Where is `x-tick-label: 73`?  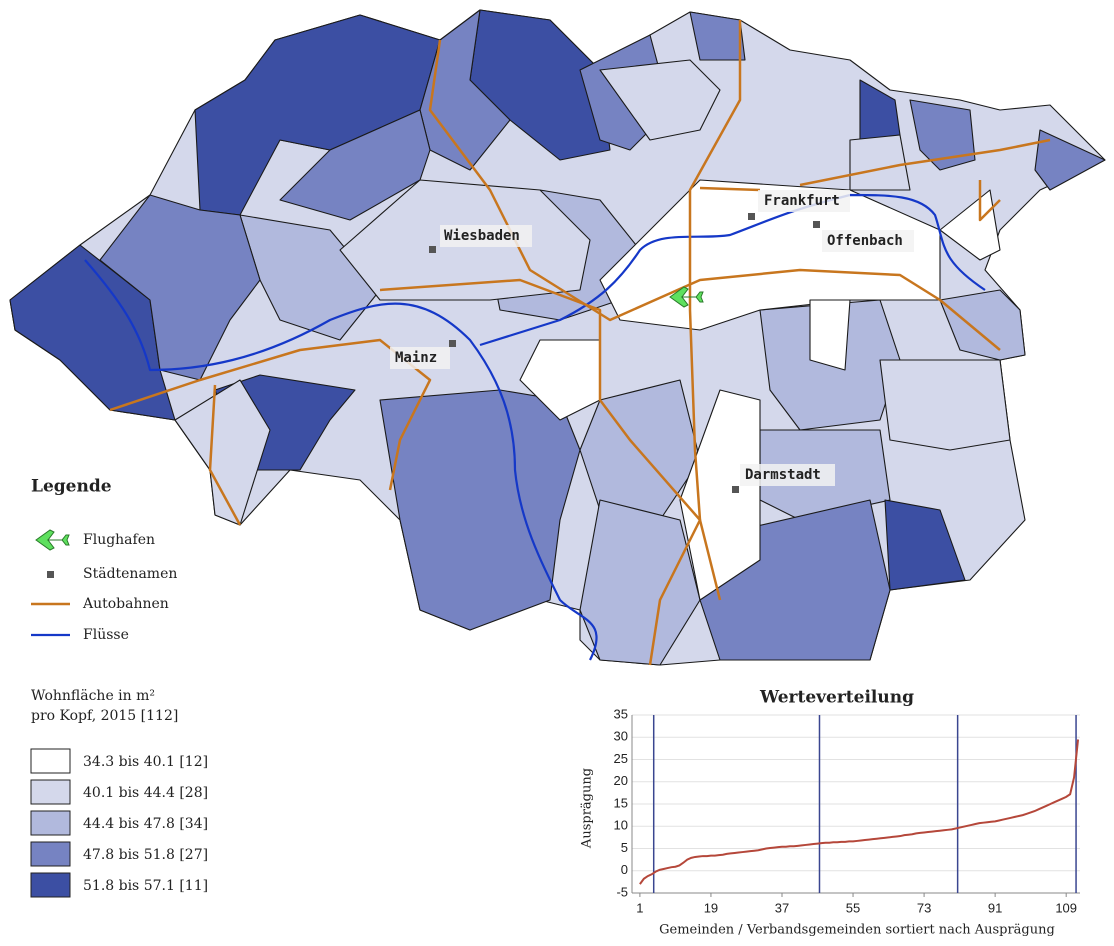
x-tick-label: 73 is located at coordinates (924, 907).